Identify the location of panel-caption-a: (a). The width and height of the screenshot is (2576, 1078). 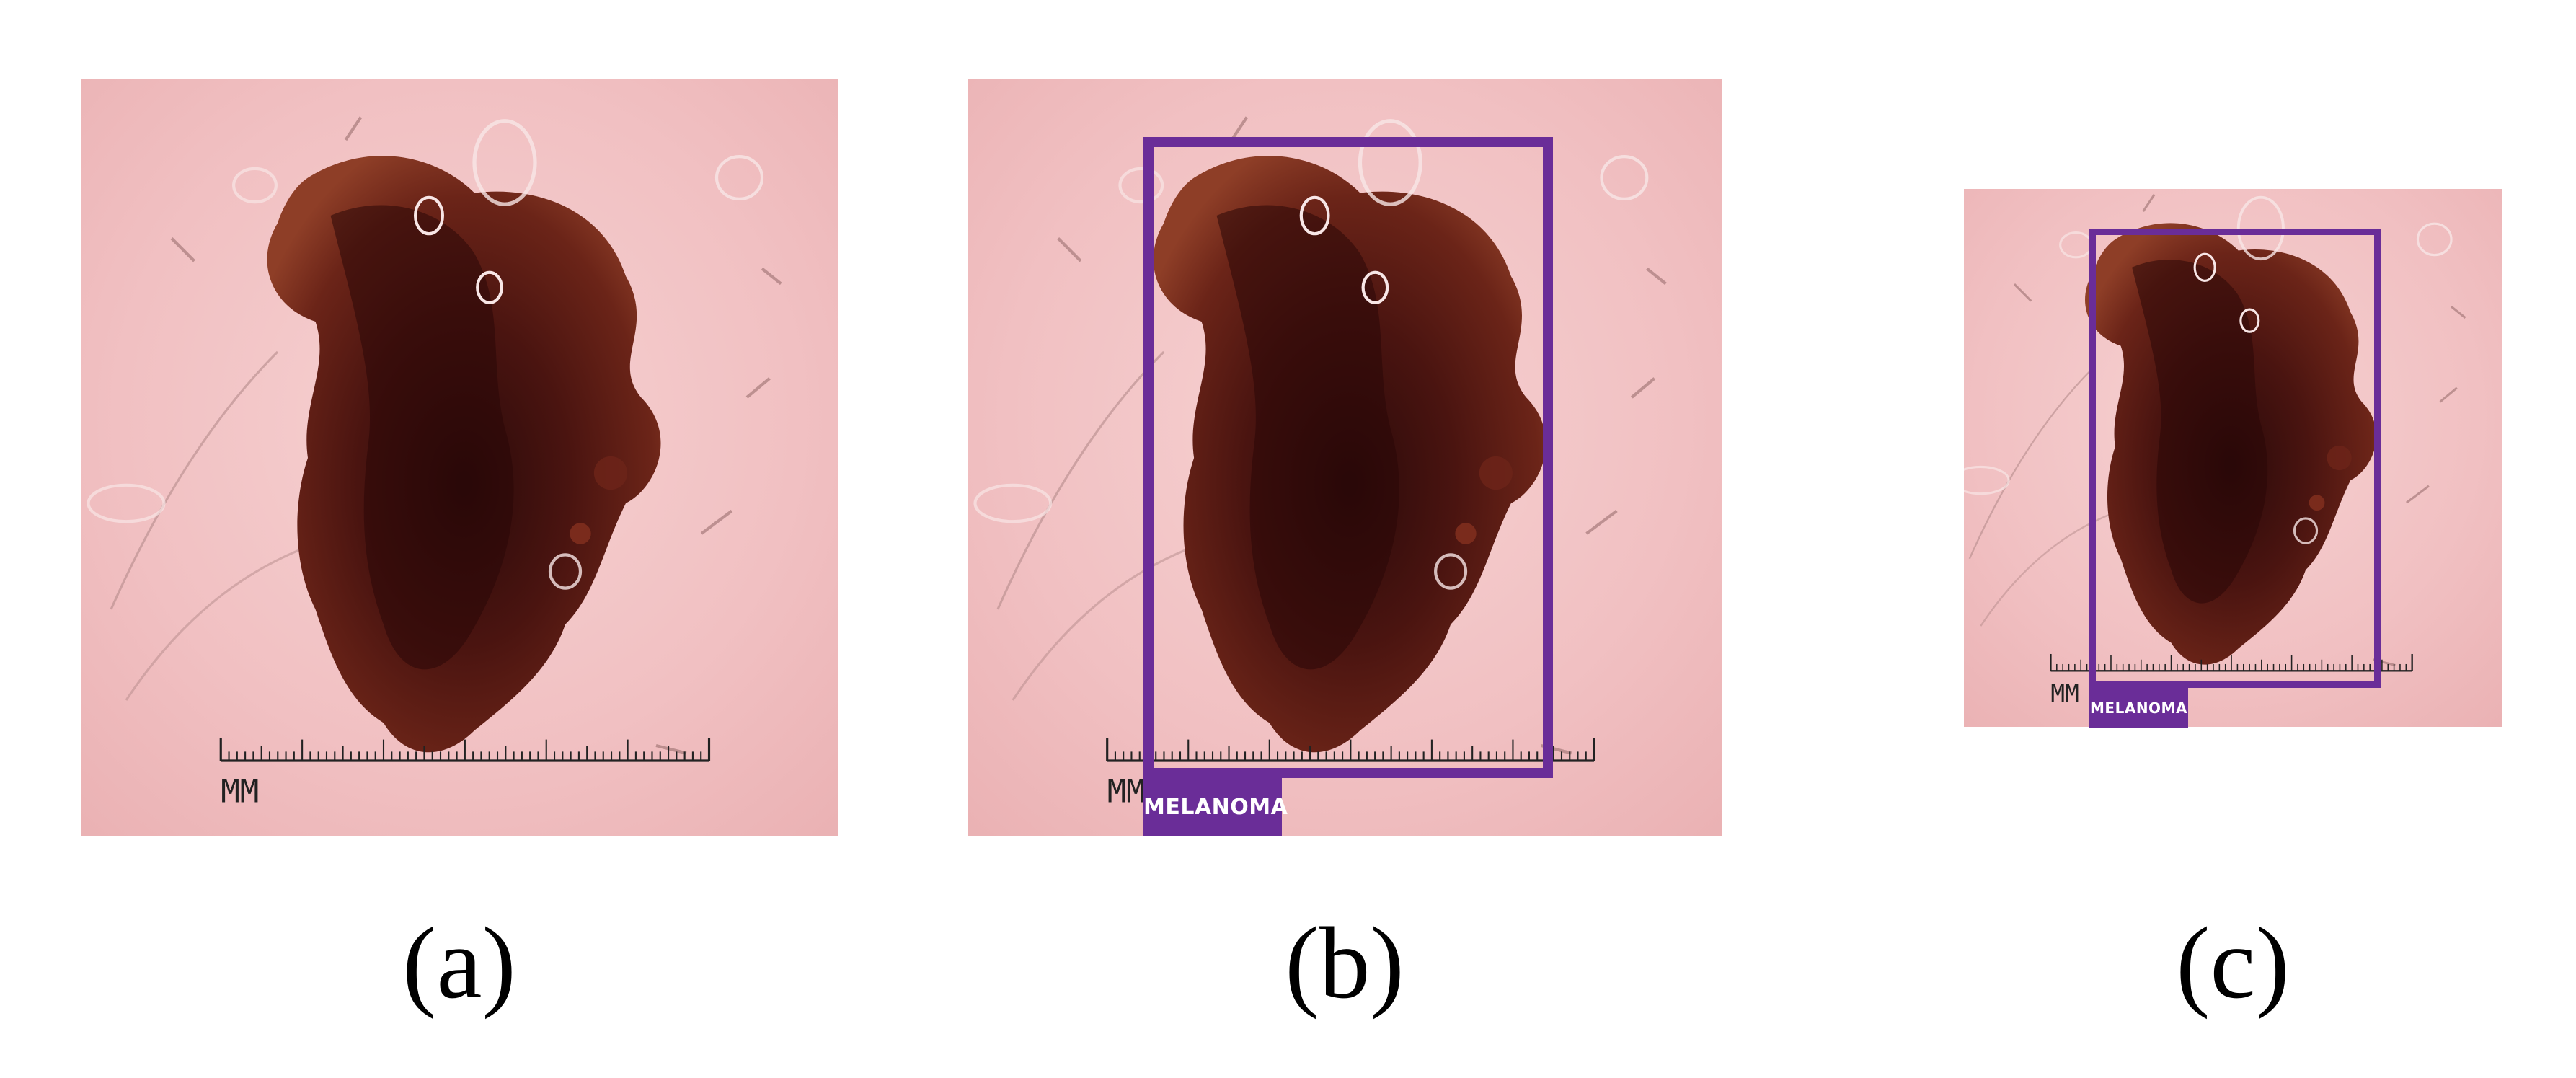
(459, 963).